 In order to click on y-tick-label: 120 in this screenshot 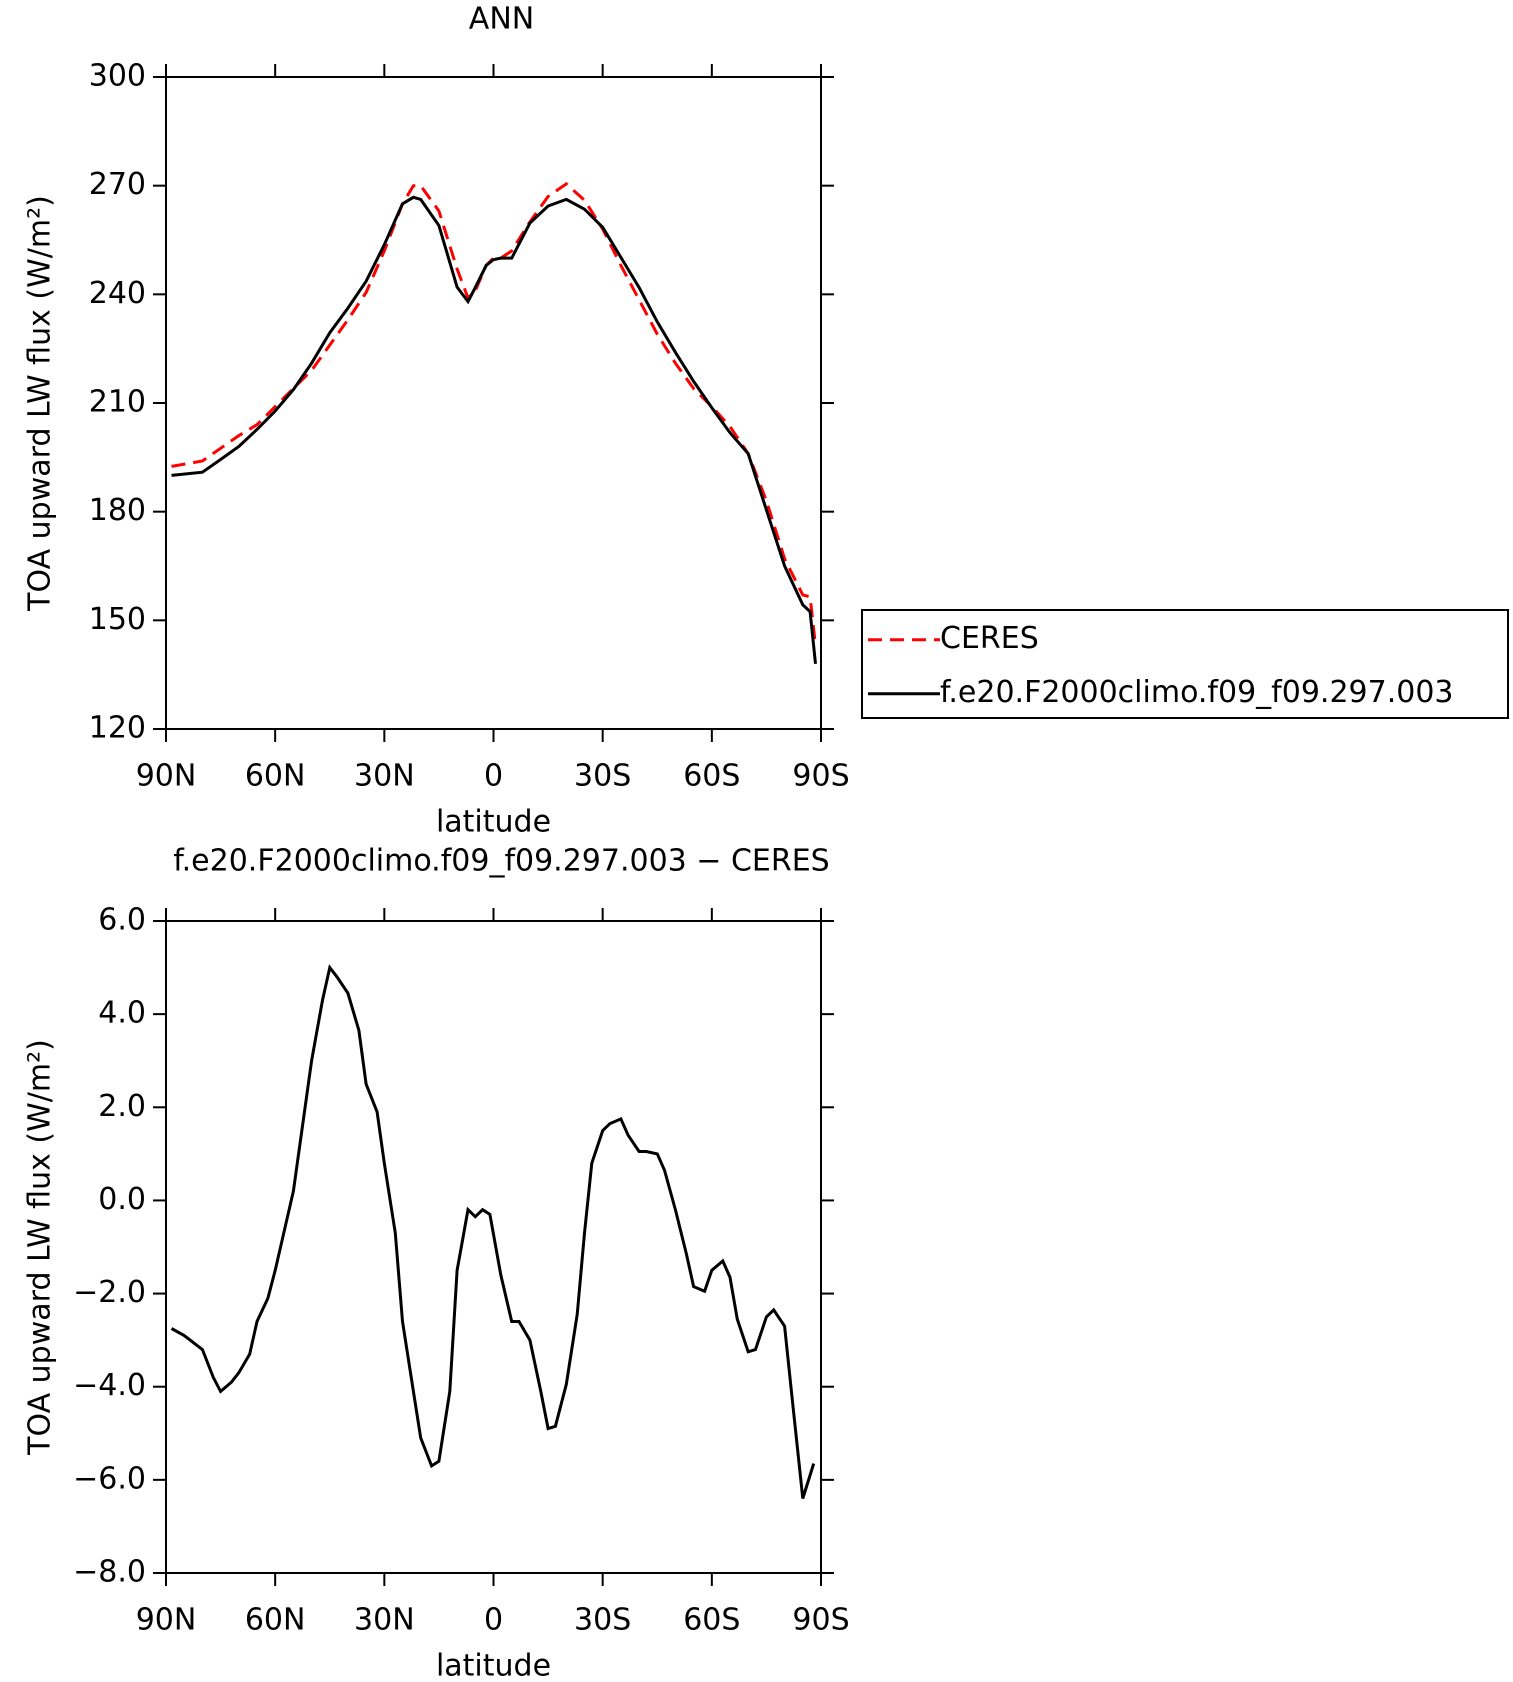, I will do `click(117, 728)`.